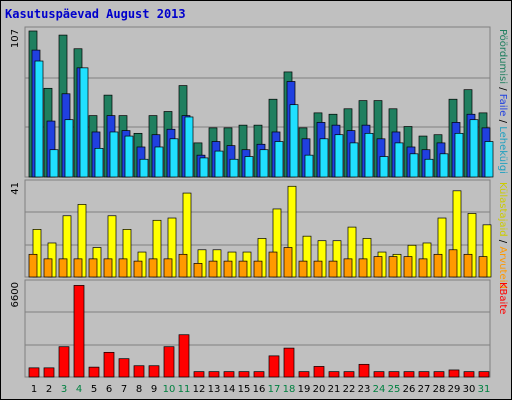  I want to click on x-tick-label-day-30: 30, so click(469, 389).